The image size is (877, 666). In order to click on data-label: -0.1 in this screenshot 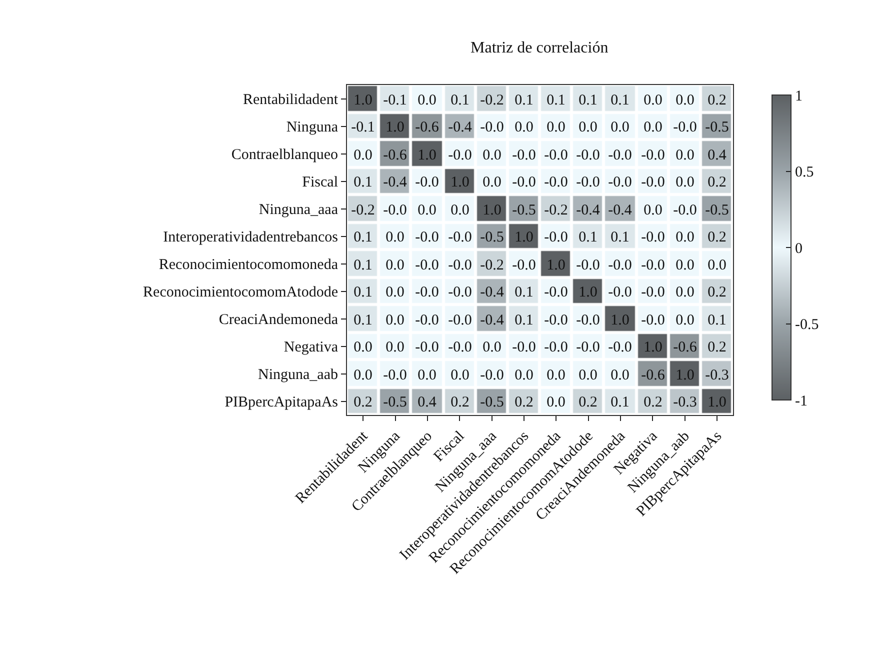, I will do `click(363, 127)`.